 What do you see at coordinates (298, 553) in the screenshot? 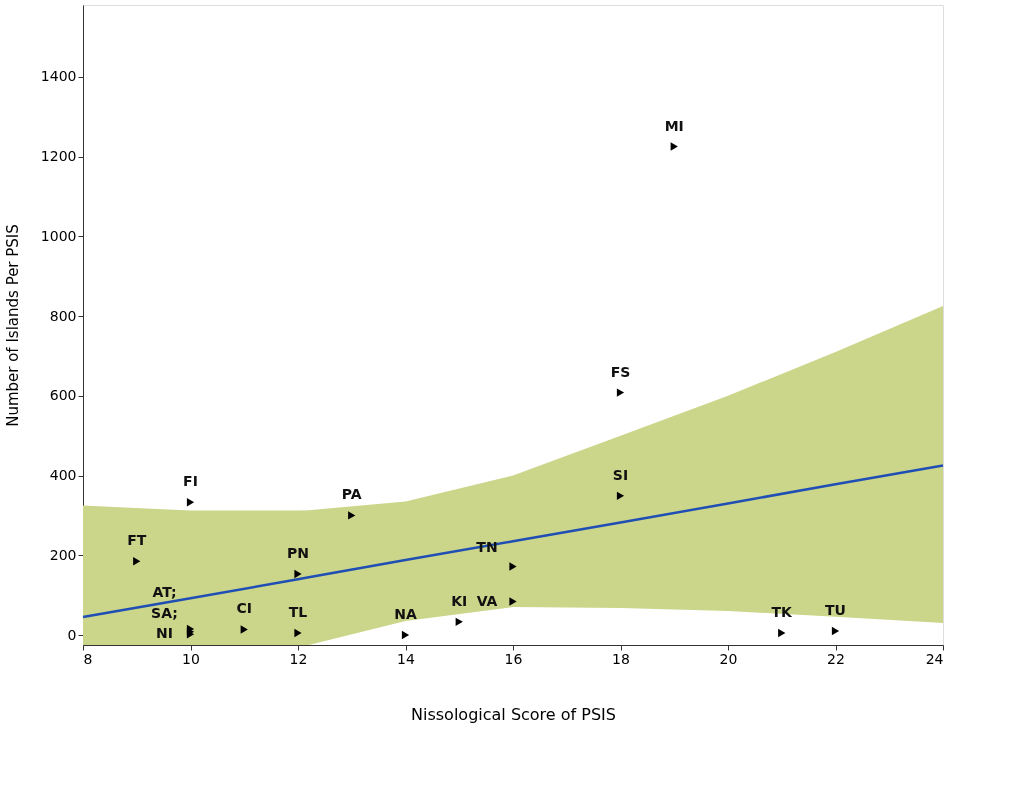
I see `annotation: PN` at bounding box center [298, 553].